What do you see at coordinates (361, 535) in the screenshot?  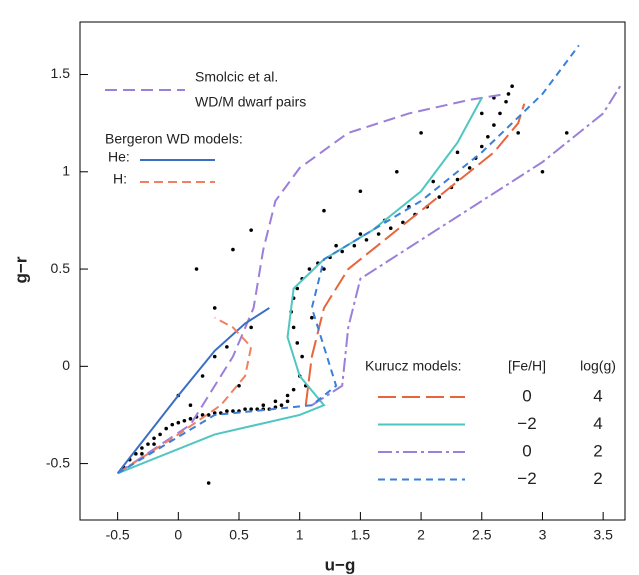 I see `x-tick-label: 1.5` at bounding box center [361, 535].